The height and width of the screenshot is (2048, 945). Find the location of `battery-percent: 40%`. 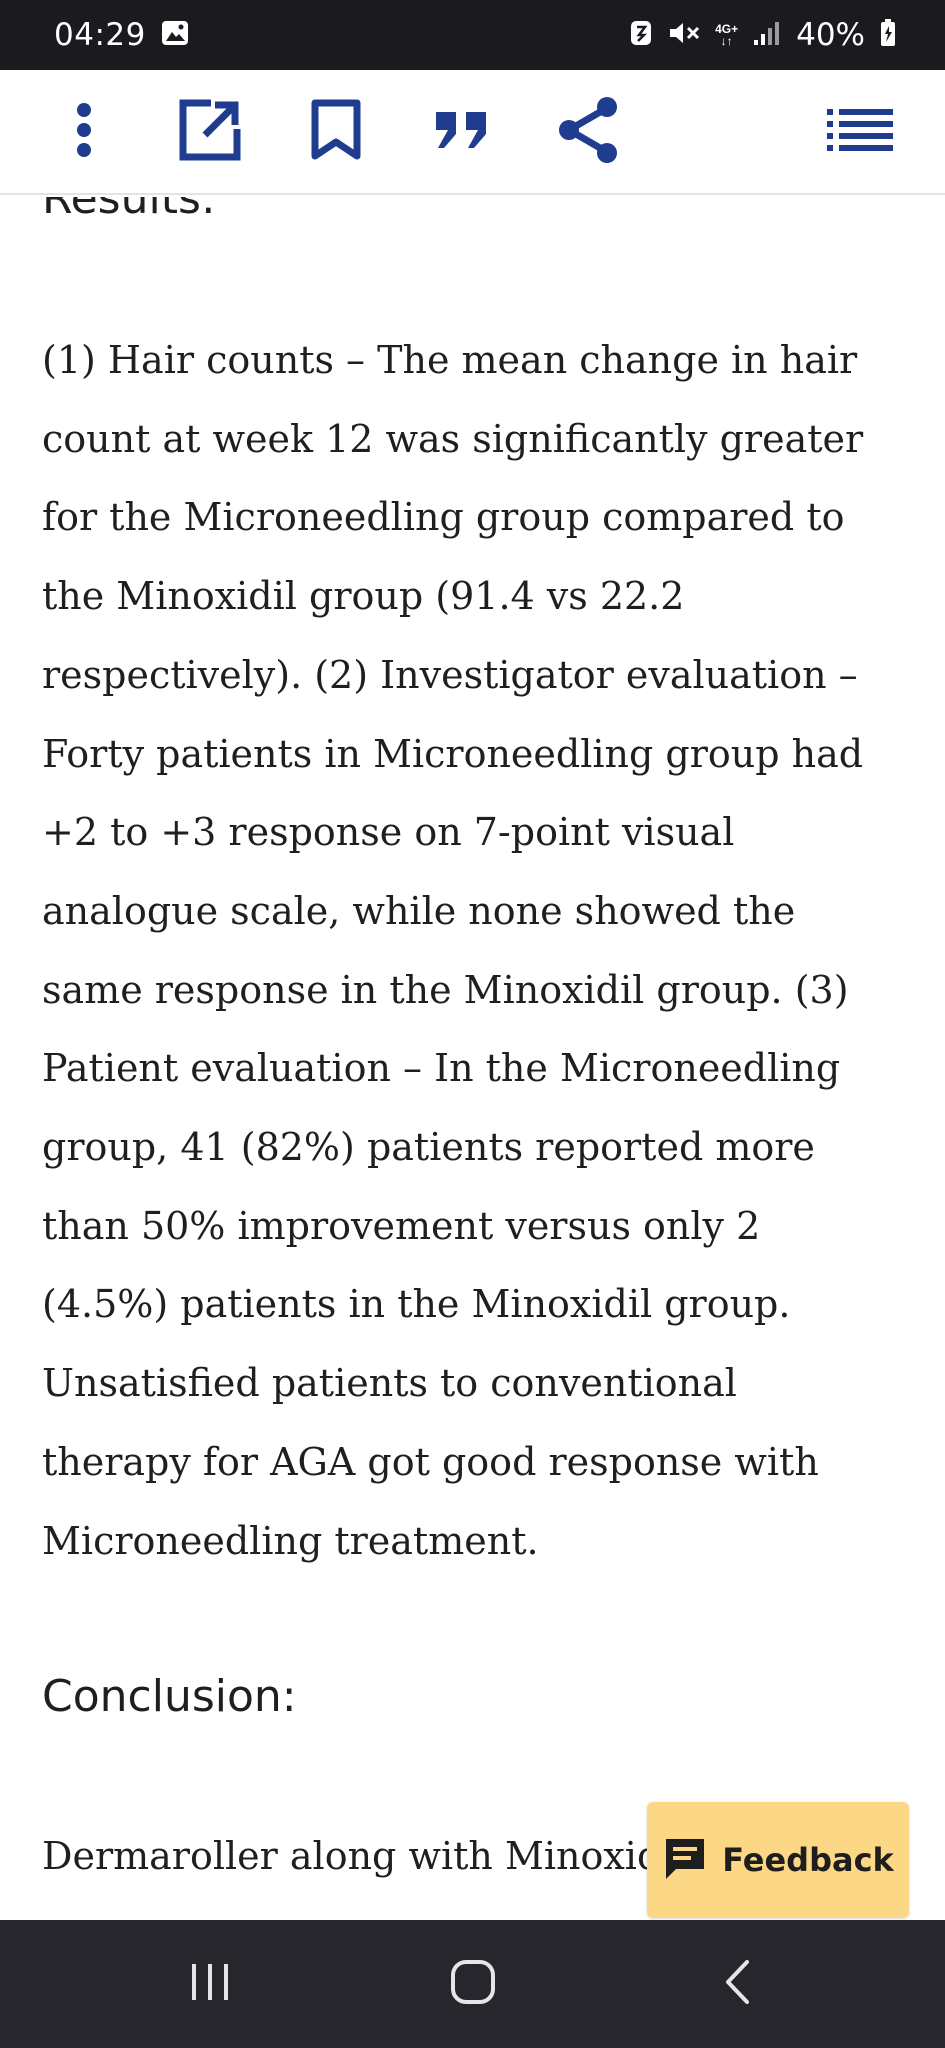

battery-percent: 40% is located at coordinates (830, 35).